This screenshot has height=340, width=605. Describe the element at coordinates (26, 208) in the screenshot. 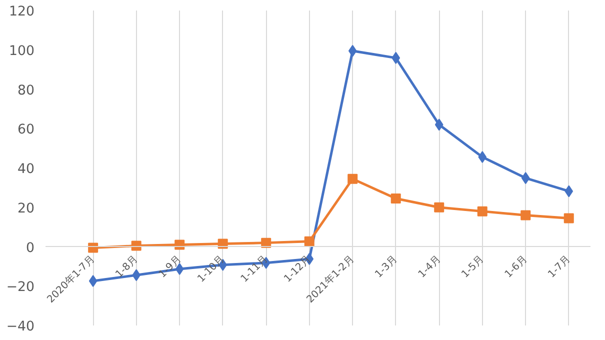

I see `y-tick-label: 20` at that location.